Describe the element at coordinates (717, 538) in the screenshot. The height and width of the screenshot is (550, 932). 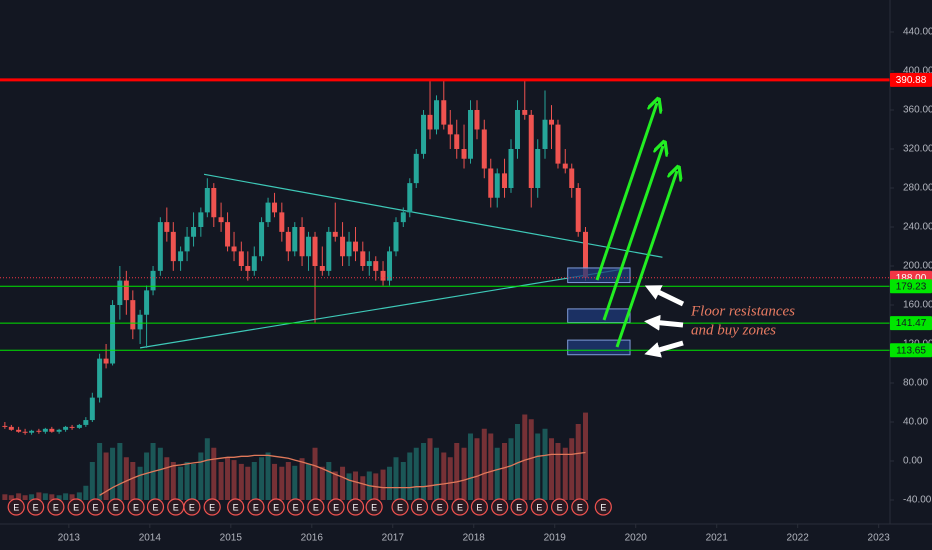
I see `x-tick-label: 2021` at that location.